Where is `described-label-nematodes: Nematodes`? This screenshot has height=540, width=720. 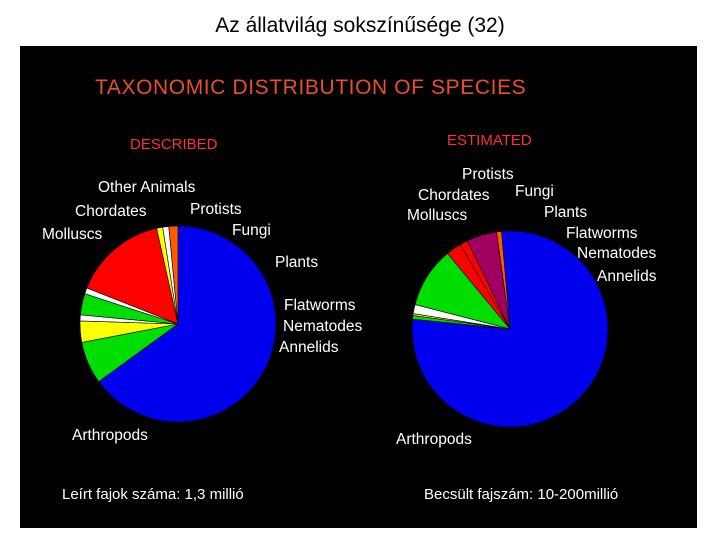 described-label-nematodes: Nematodes is located at coordinates (323, 326).